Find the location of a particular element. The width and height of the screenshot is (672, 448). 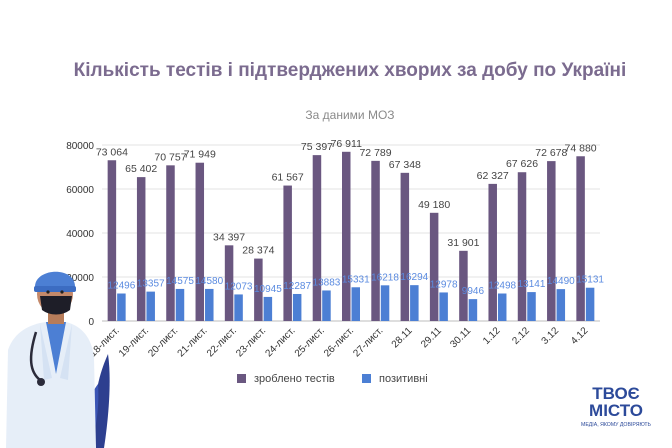

x-tick-label: 4.12 is located at coordinates (580, 336).